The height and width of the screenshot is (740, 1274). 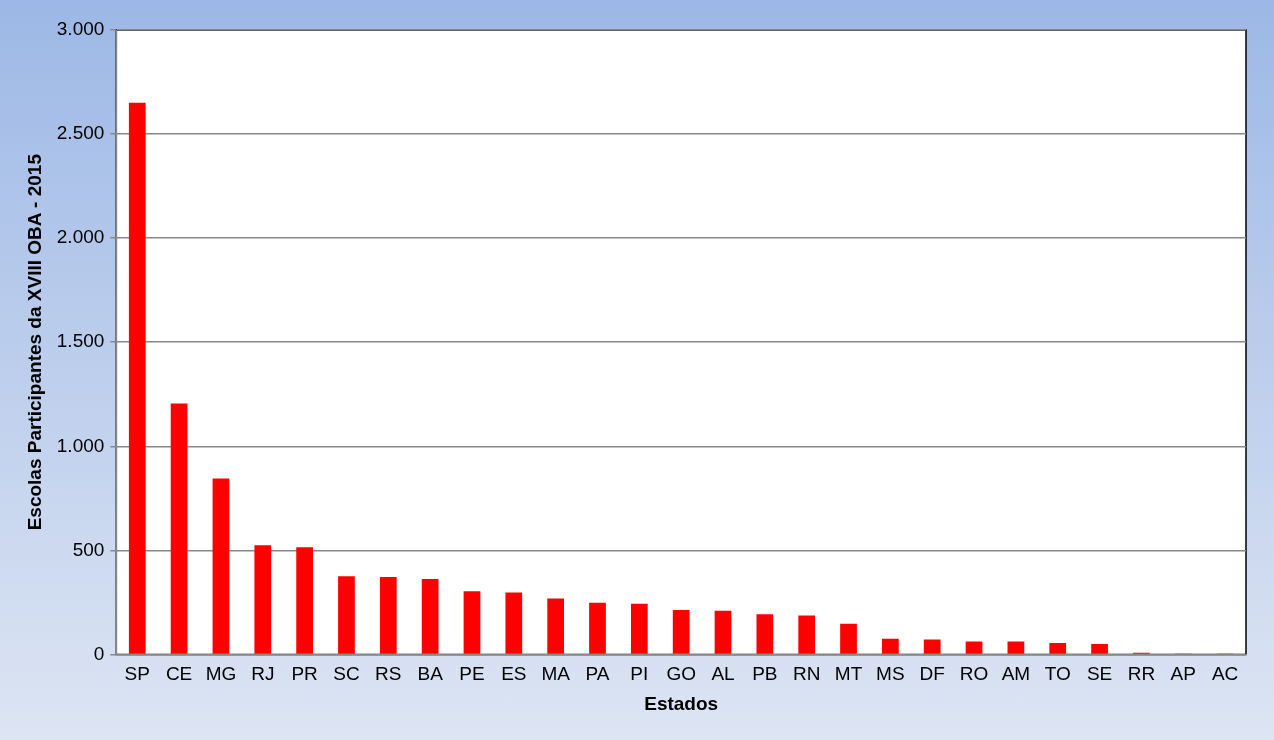 I want to click on x-tick-label: BA, so click(x=430, y=674).